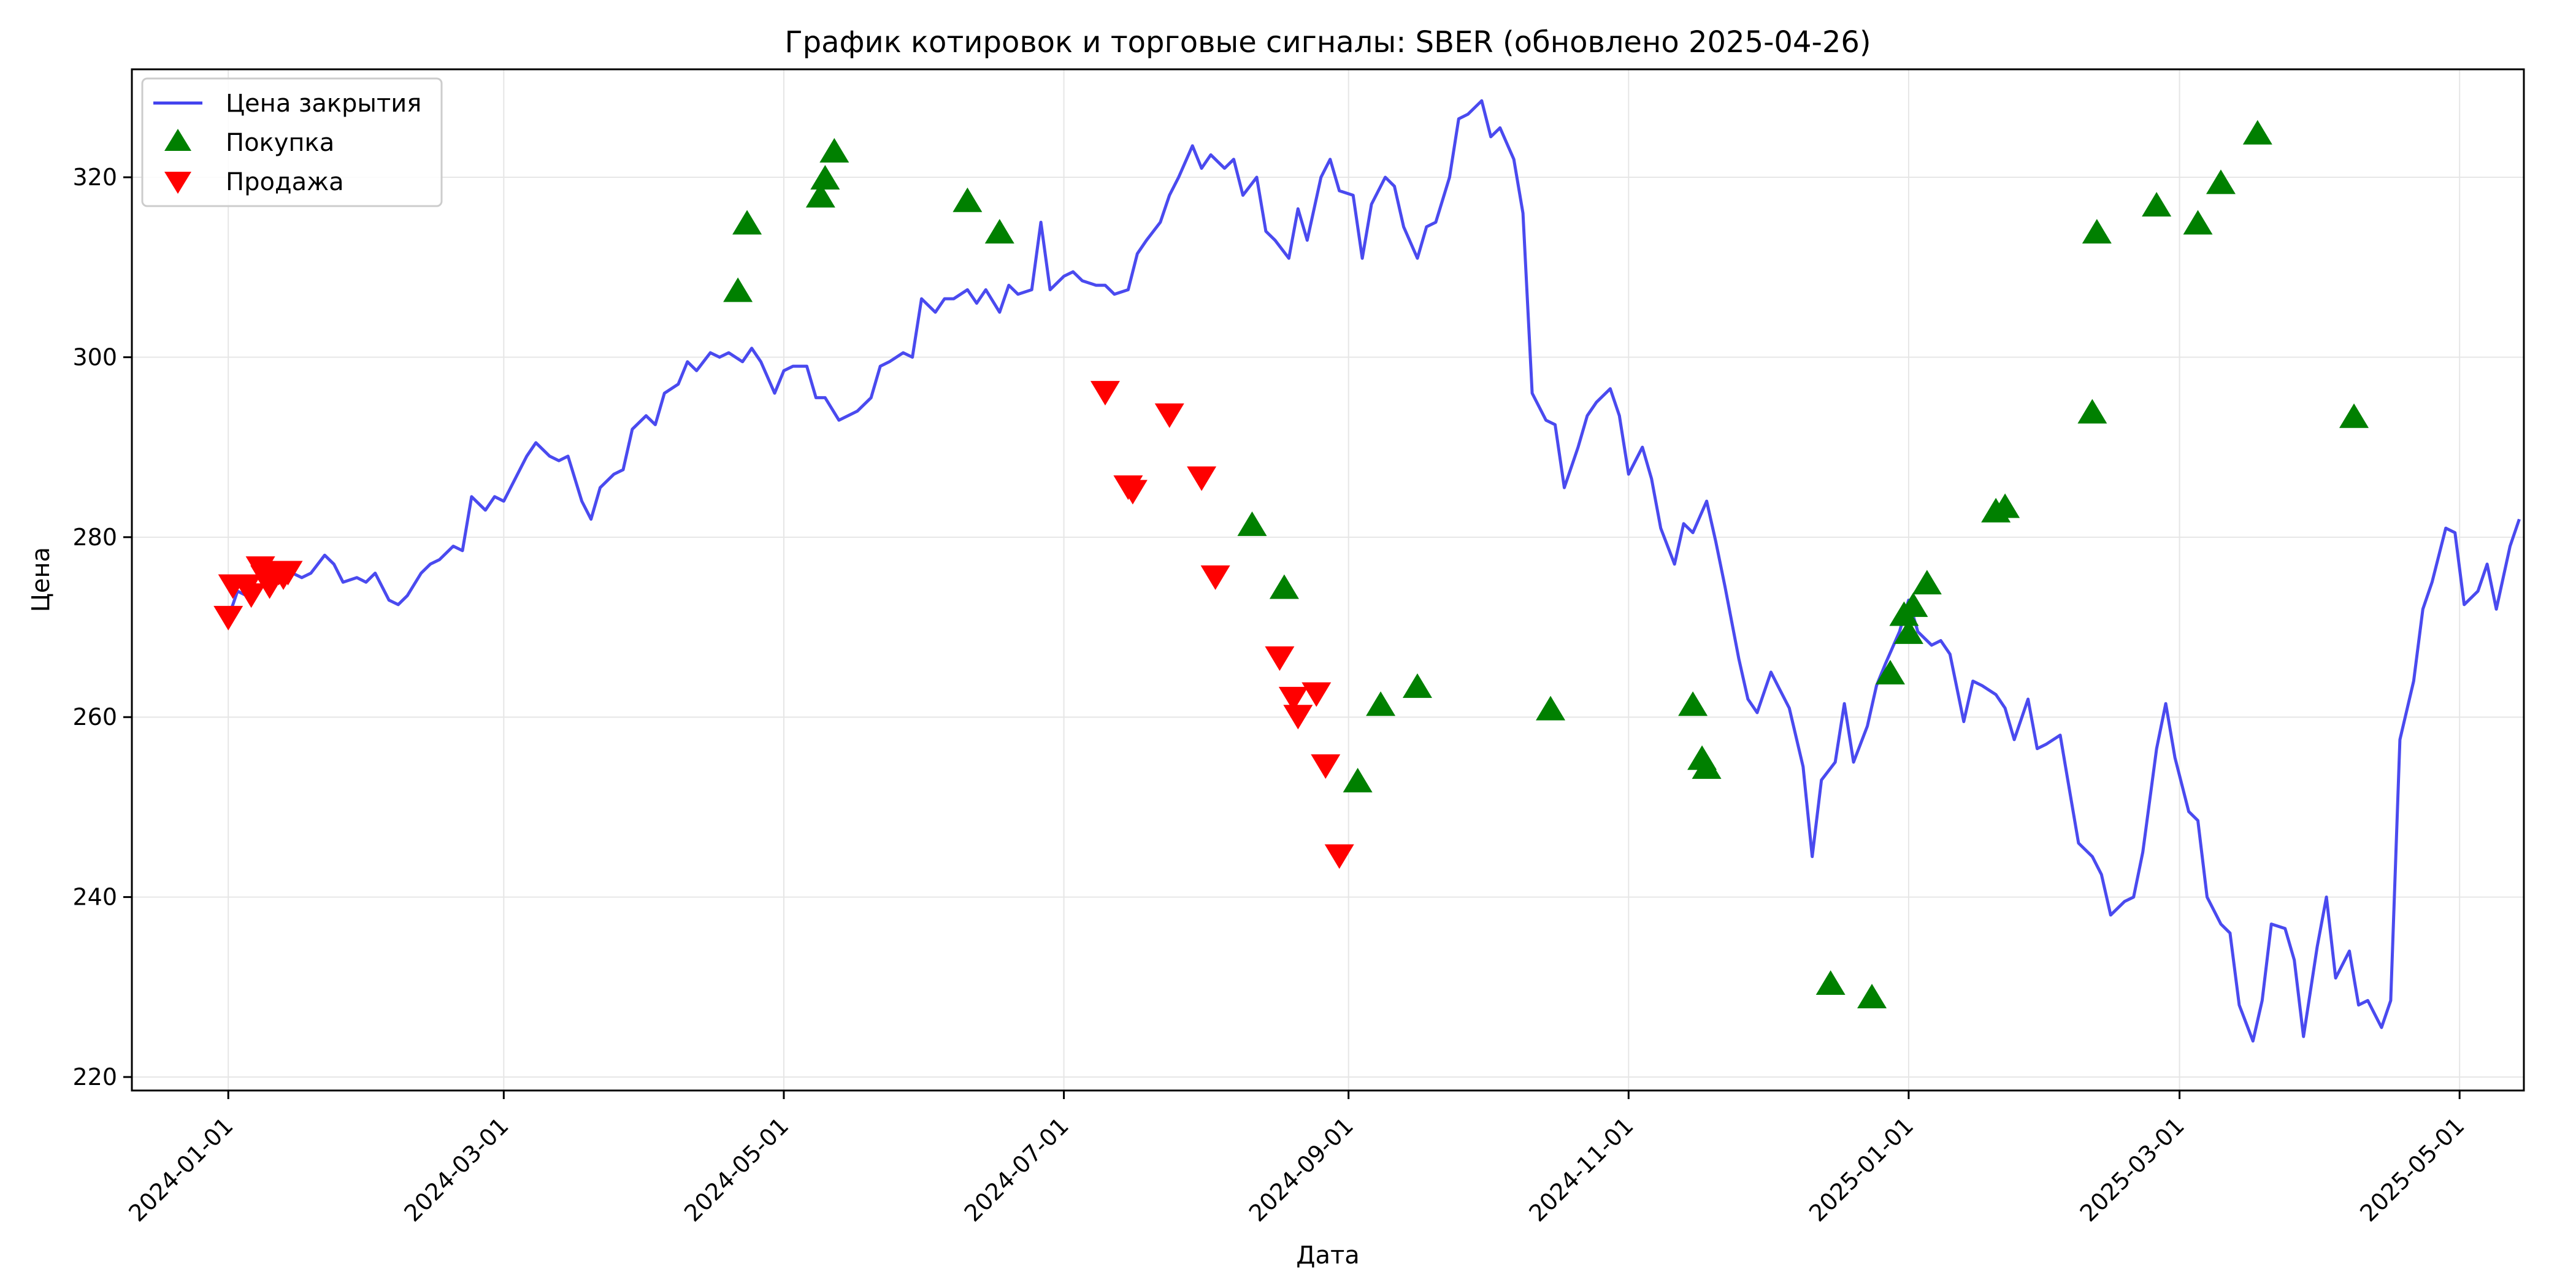  Describe the element at coordinates (41, 579) in the screenshot. I see `y-axis-title: Цена` at that location.